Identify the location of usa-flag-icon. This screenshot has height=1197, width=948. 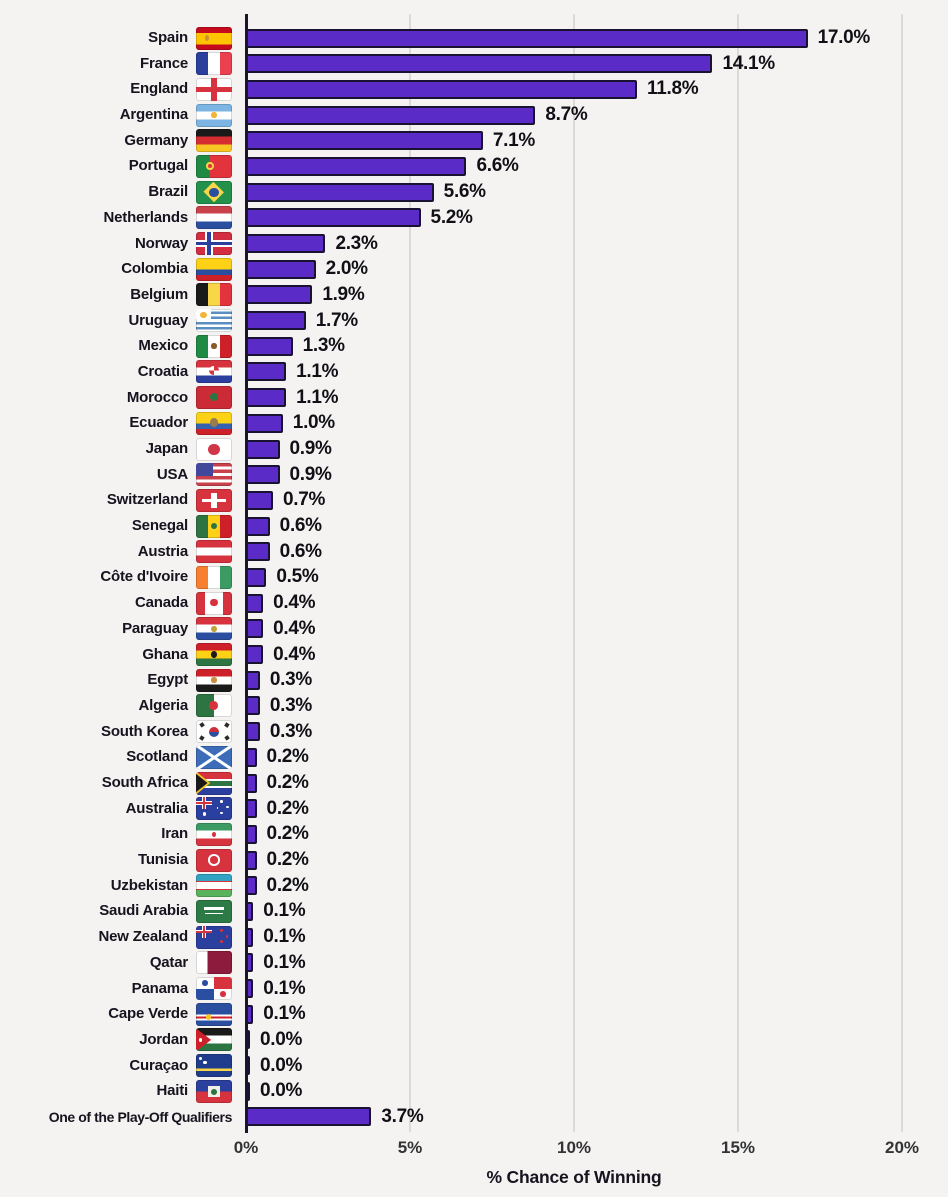
(214, 475).